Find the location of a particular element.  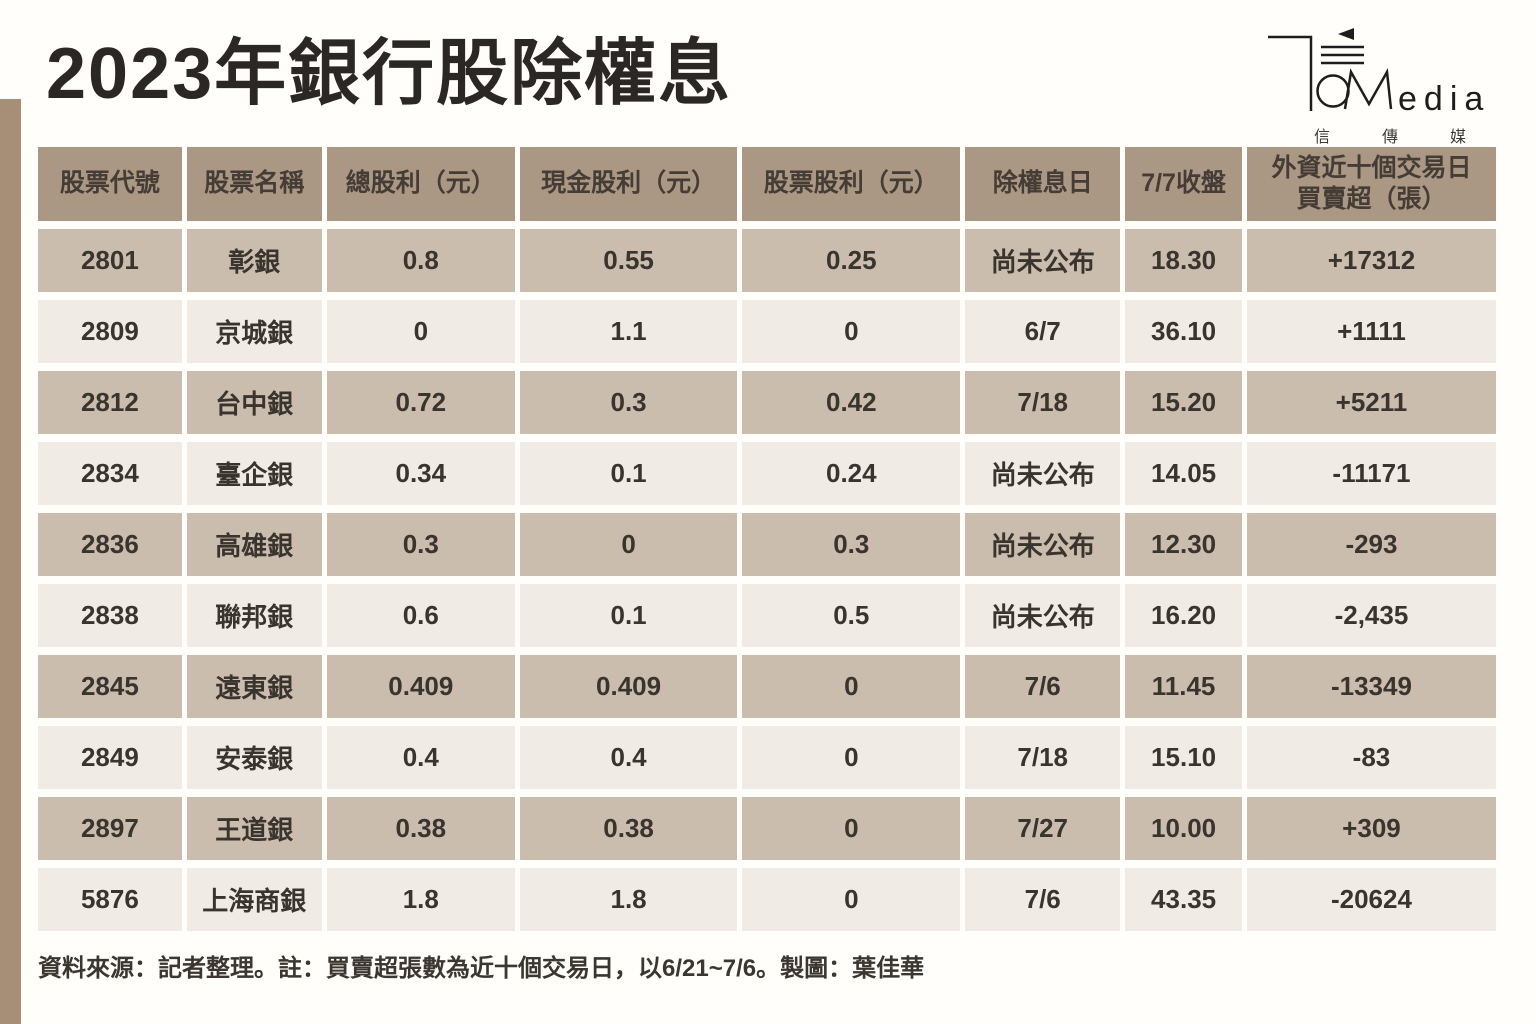

table-cell: +5211 is located at coordinates (1371, 402).